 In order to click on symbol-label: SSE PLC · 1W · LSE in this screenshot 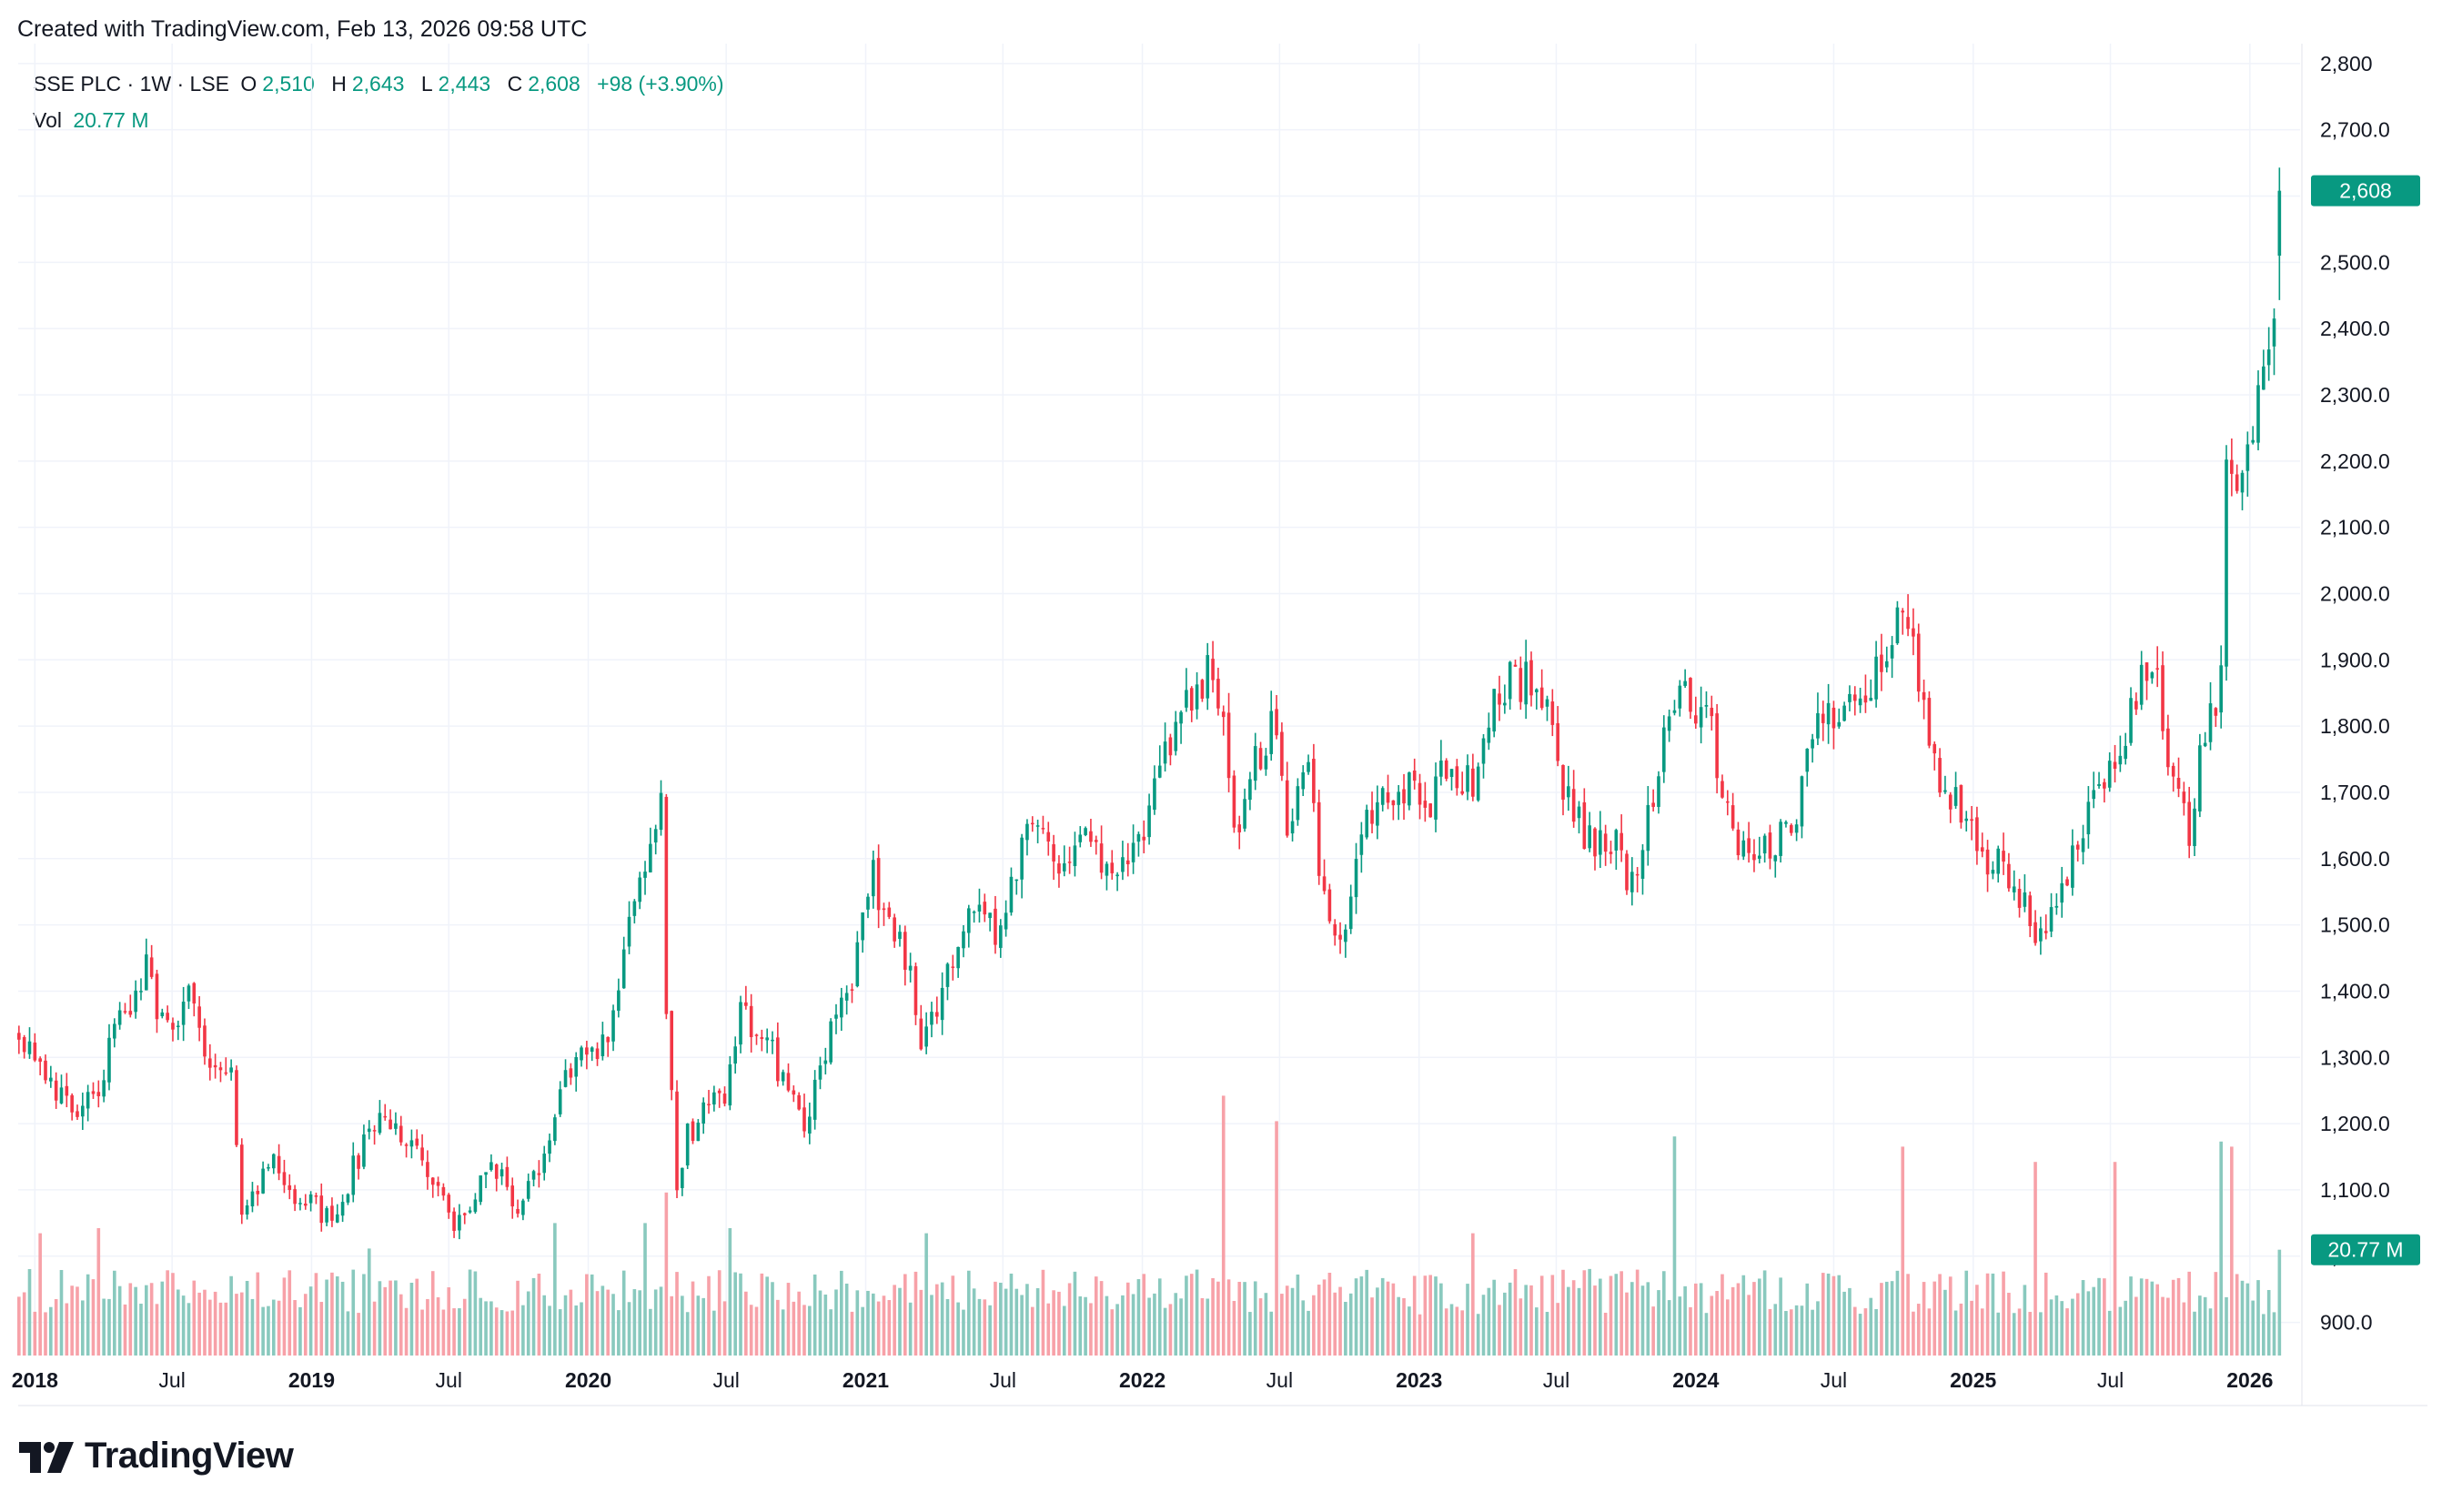, I will do `click(132, 84)`.